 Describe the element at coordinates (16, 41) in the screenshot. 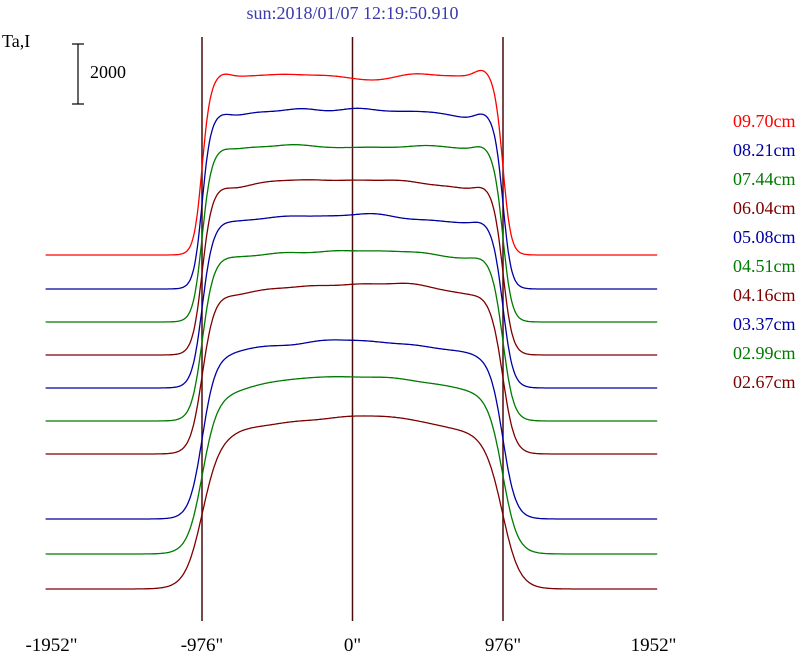

I see `y-axis-label: Ta,I` at that location.